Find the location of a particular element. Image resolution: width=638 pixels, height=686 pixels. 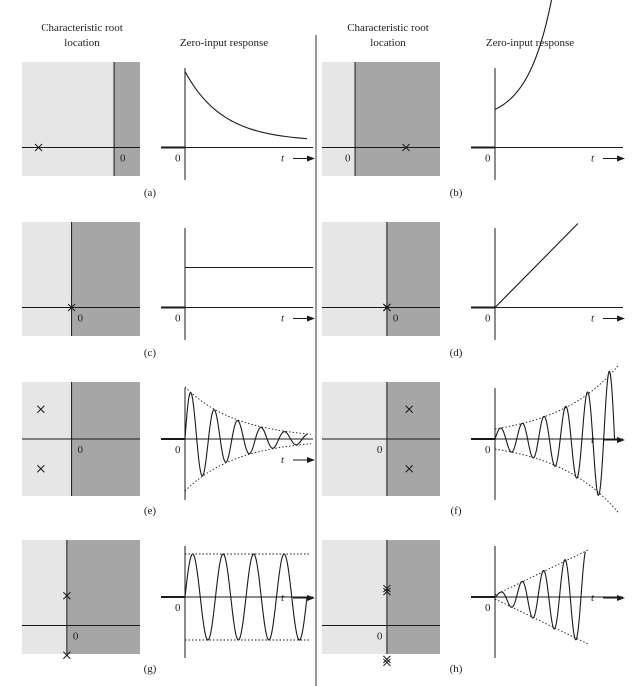

right-root-header-line1: Characteristic root is located at coordinates (388, 28).